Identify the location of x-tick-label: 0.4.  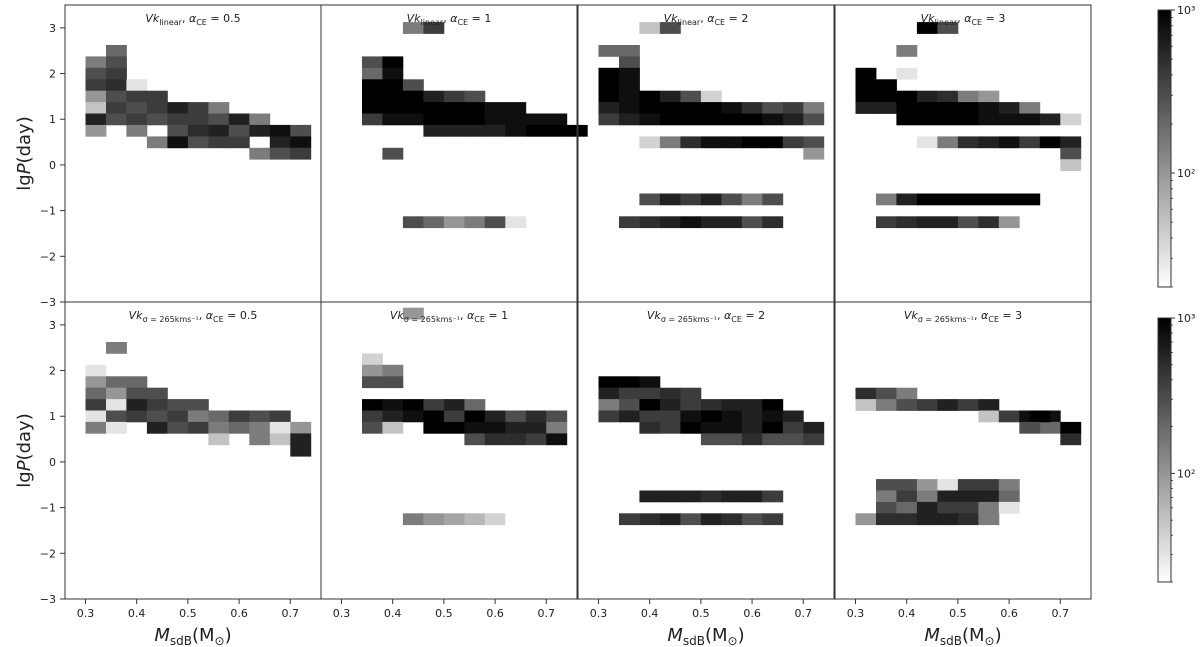
(650, 613).